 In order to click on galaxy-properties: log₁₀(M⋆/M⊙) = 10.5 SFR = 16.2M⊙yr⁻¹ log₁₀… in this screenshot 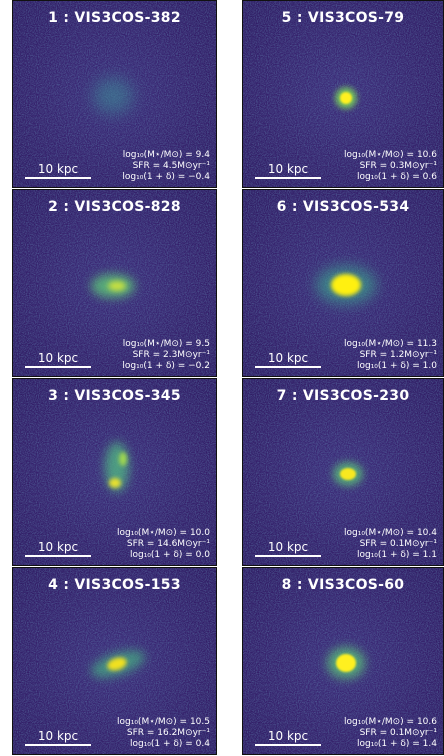, I will do `click(163, 733)`.